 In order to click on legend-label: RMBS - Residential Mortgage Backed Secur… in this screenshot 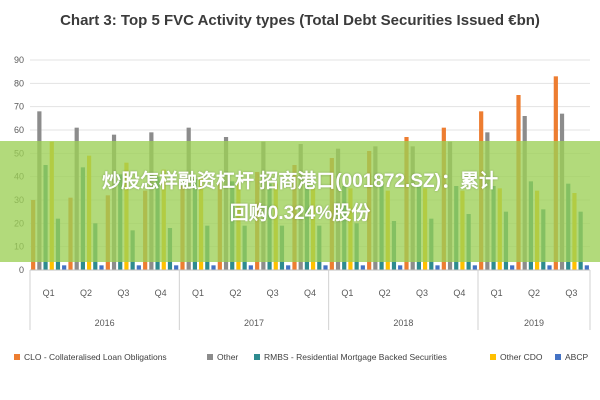, I will do `click(355, 357)`.